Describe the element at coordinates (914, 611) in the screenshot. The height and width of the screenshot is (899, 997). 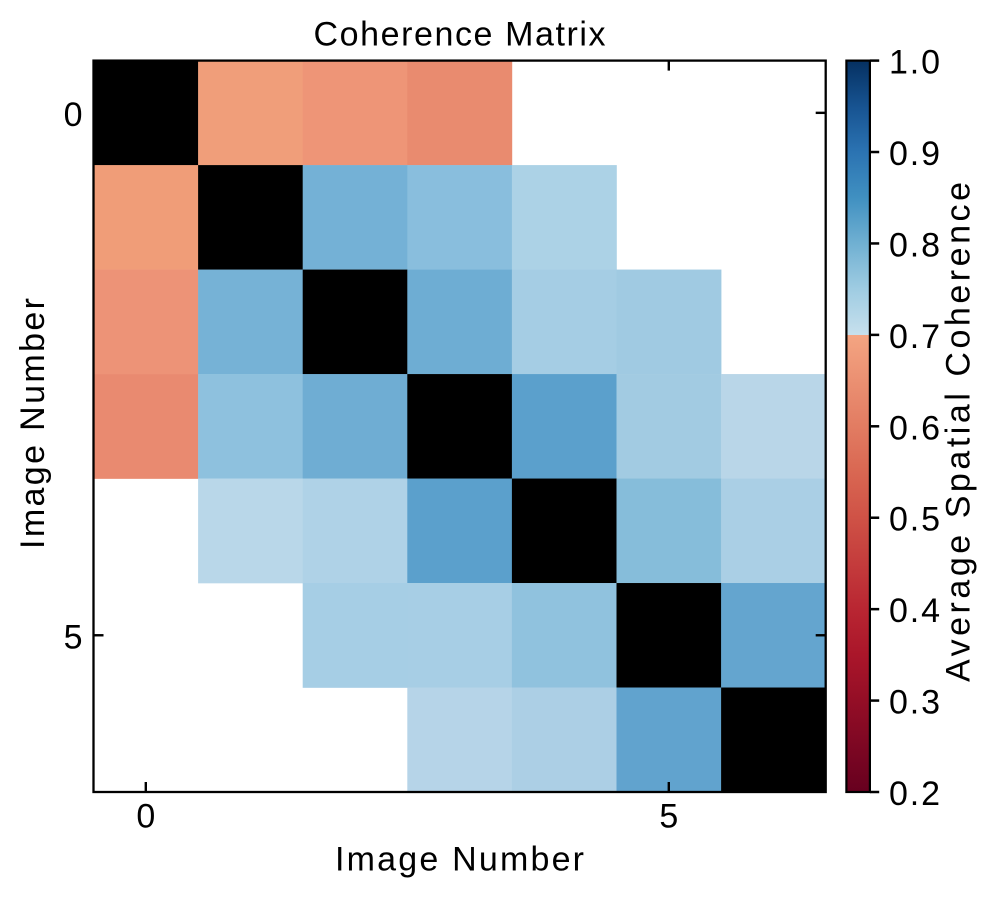
I see `svg-text: 0.4` at that location.